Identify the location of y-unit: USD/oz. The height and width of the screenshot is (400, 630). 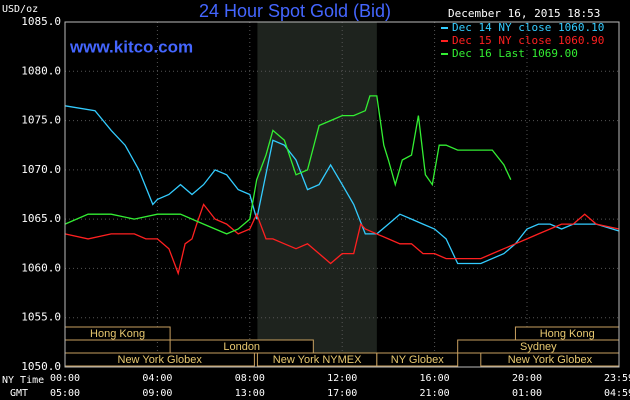
(20, 9).